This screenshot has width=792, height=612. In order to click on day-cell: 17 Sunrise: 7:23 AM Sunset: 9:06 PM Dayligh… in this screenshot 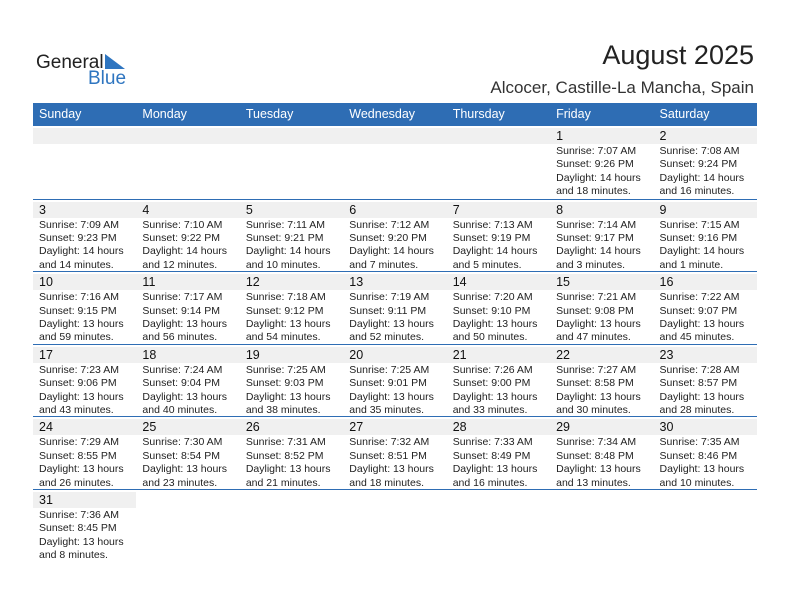, I will do `click(85, 381)`.